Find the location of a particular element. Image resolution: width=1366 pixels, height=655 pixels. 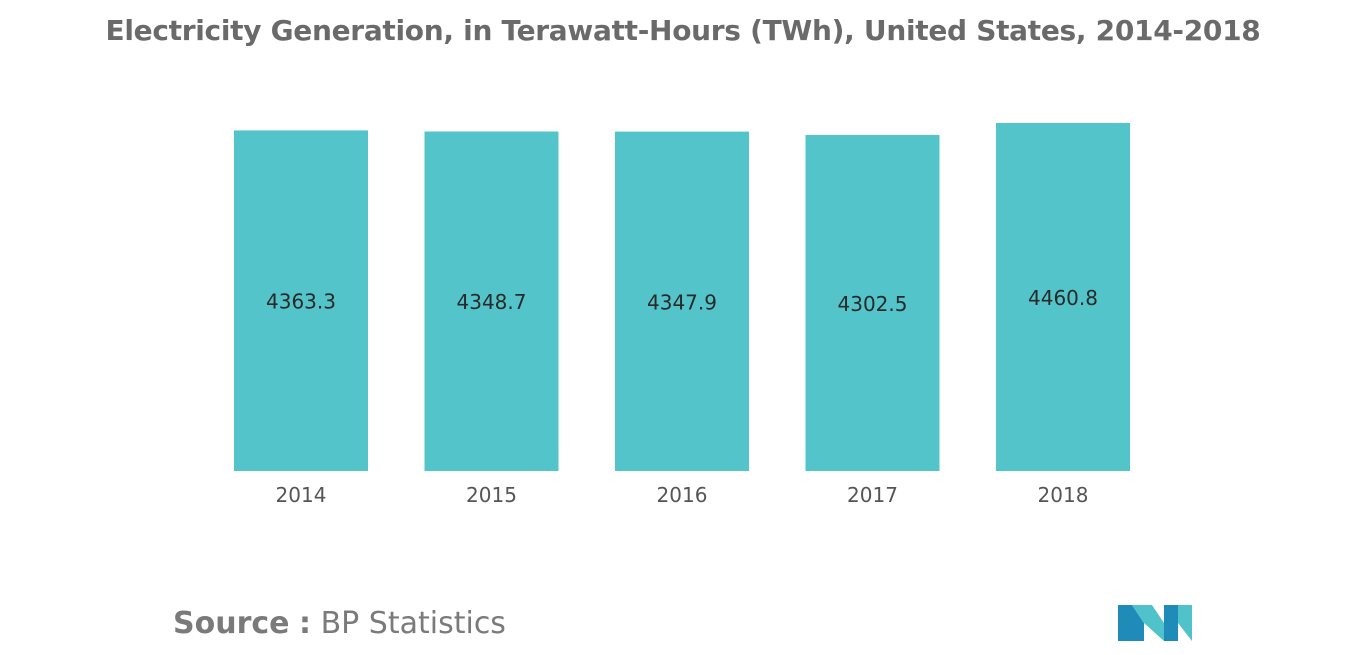

x-tick-labels-group: 2014 2015 2016 2017 2018 is located at coordinates (682, 495).